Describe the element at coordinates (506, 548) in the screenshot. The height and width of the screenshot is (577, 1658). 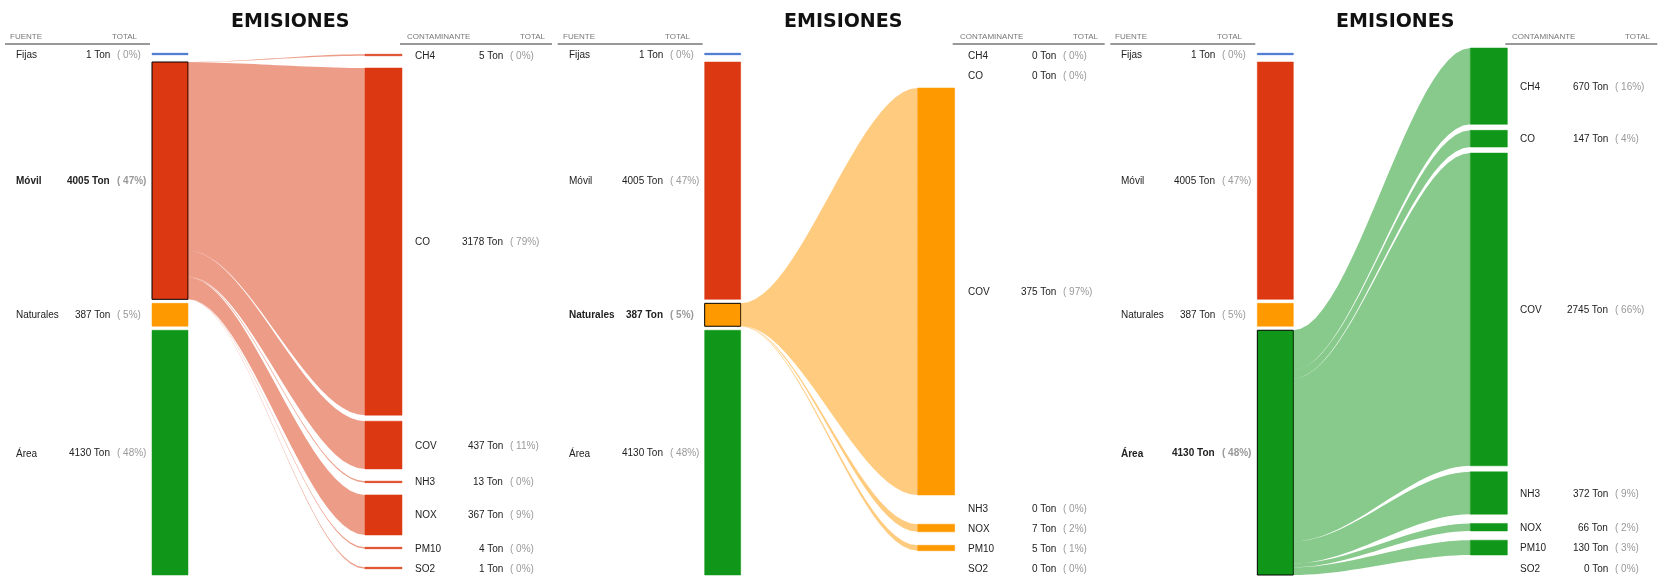
I see `data-label: 4 Ton ( 0%)` at that location.